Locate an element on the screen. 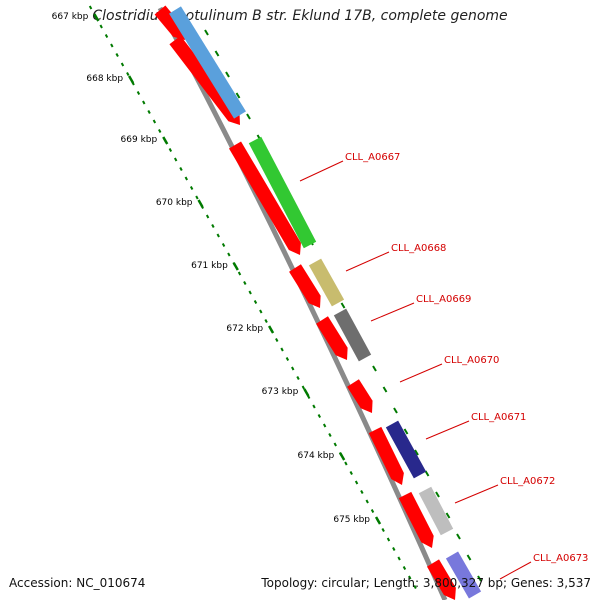 The height and width of the screenshot is (600, 600). gene-label: CLL_A0673 is located at coordinates (560, 558).